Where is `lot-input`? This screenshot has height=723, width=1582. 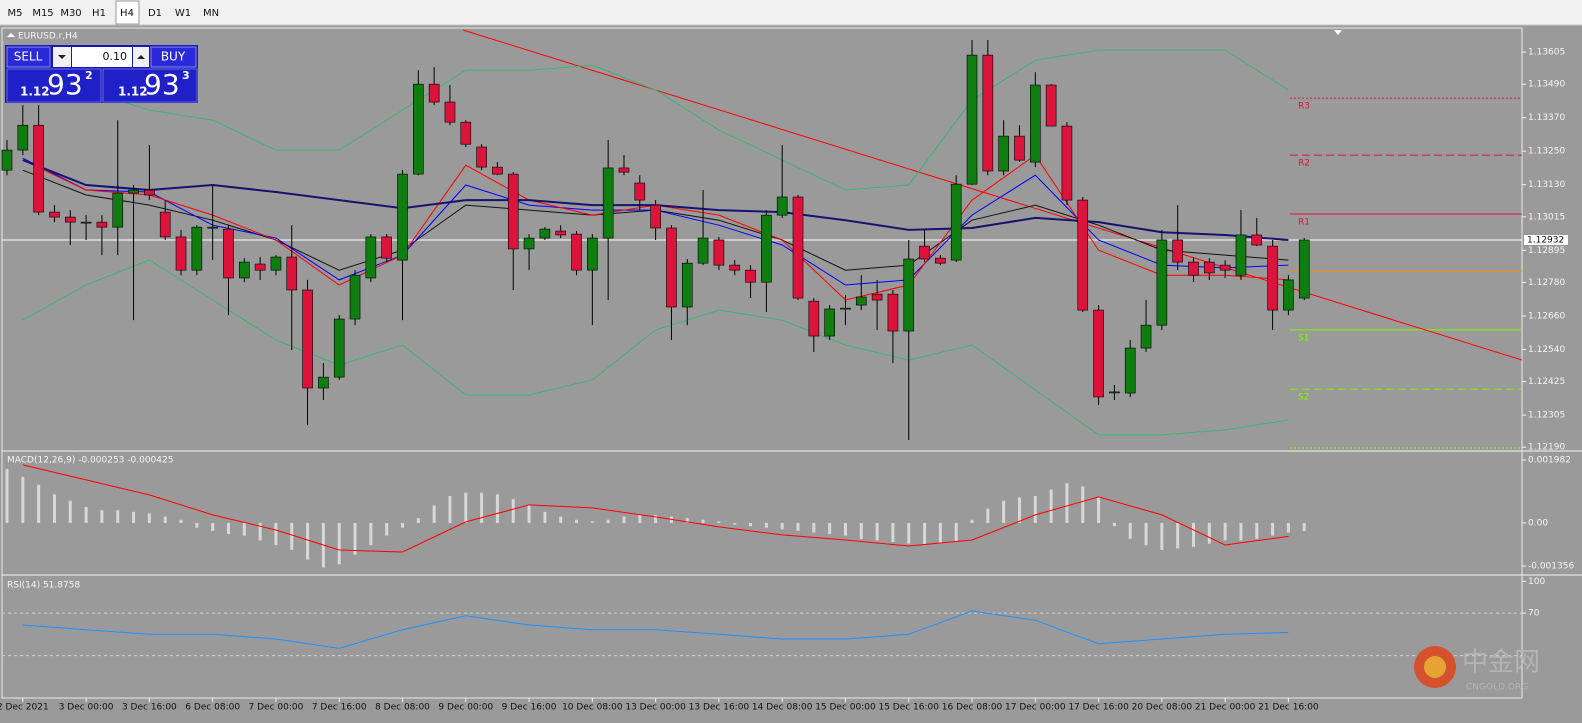
lot-input is located at coordinates (102, 57).